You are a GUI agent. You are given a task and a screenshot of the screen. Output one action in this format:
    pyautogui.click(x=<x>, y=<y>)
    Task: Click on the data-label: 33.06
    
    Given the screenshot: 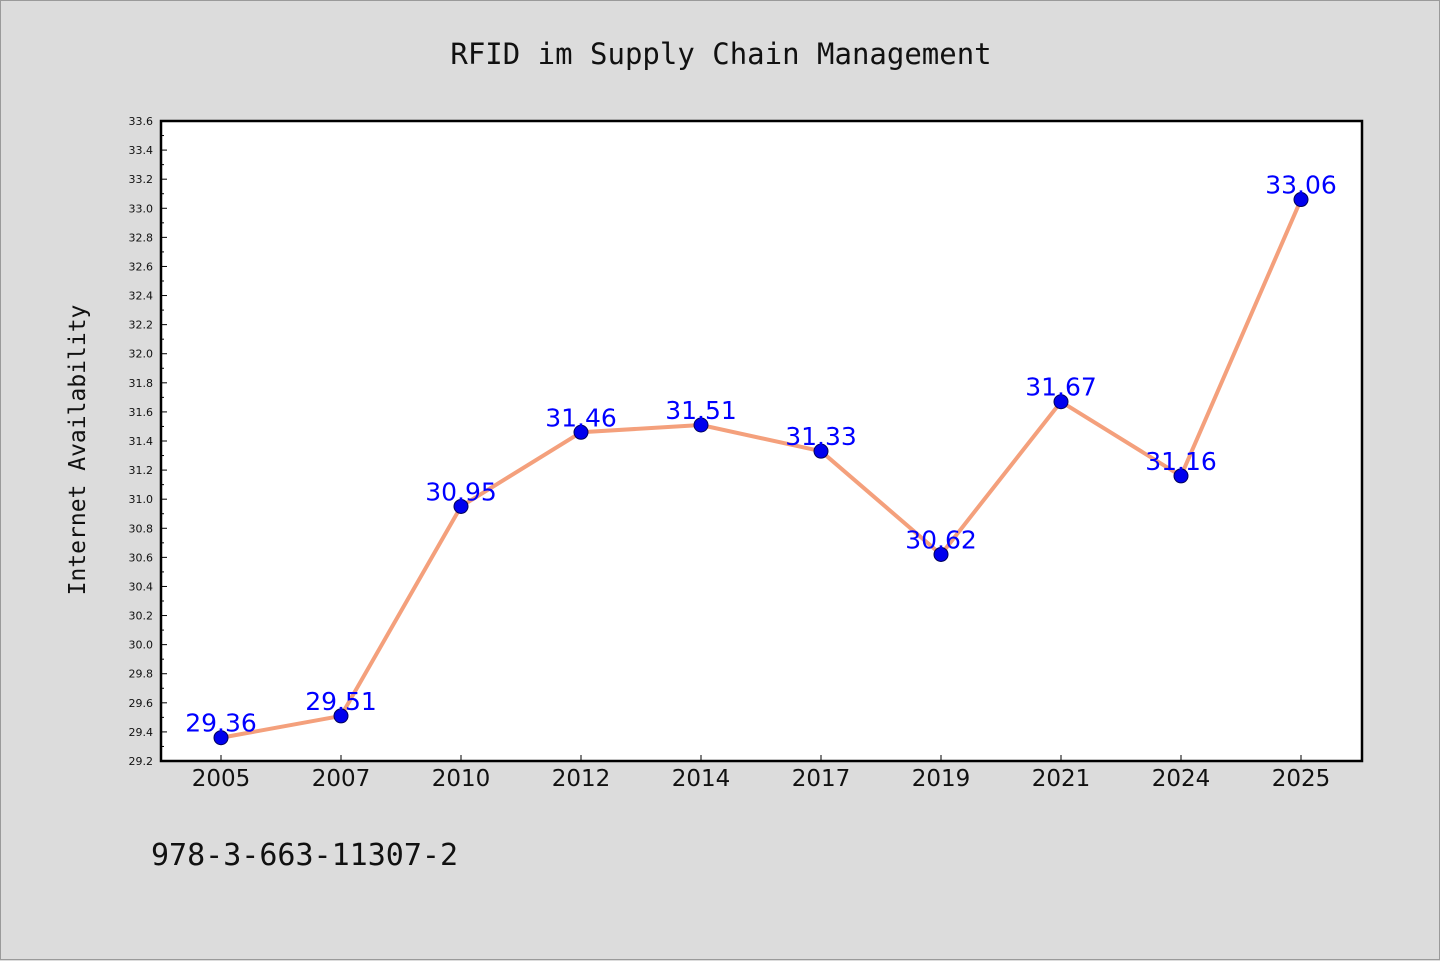 What is the action you would take?
    pyautogui.click(x=1301, y=185)
    